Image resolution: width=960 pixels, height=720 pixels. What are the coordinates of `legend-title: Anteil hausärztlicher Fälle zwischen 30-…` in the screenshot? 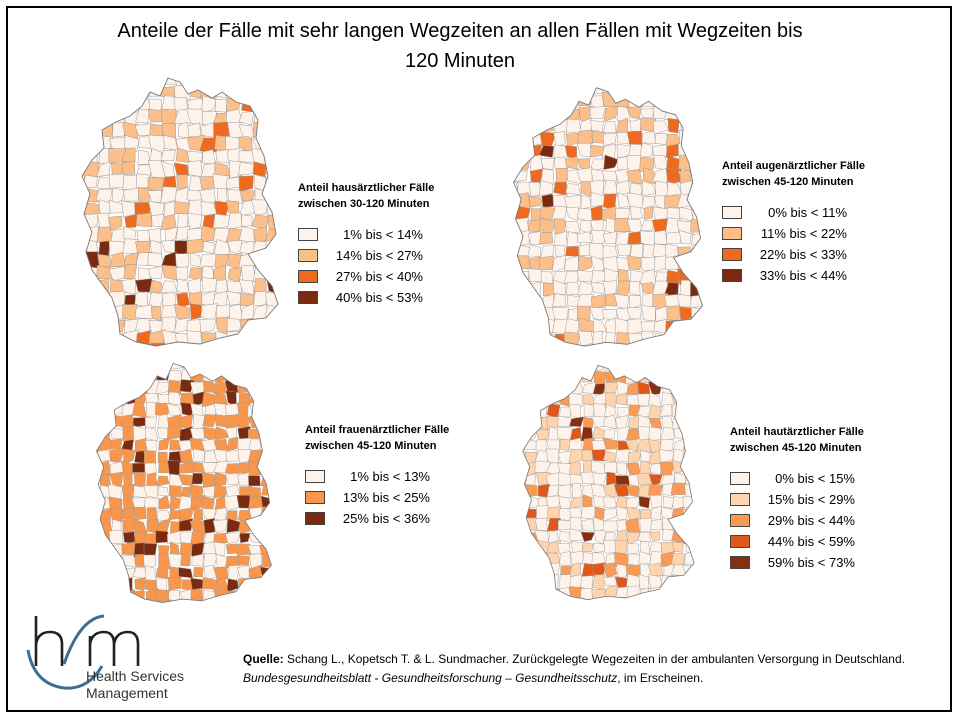 It's located at (366, 196).